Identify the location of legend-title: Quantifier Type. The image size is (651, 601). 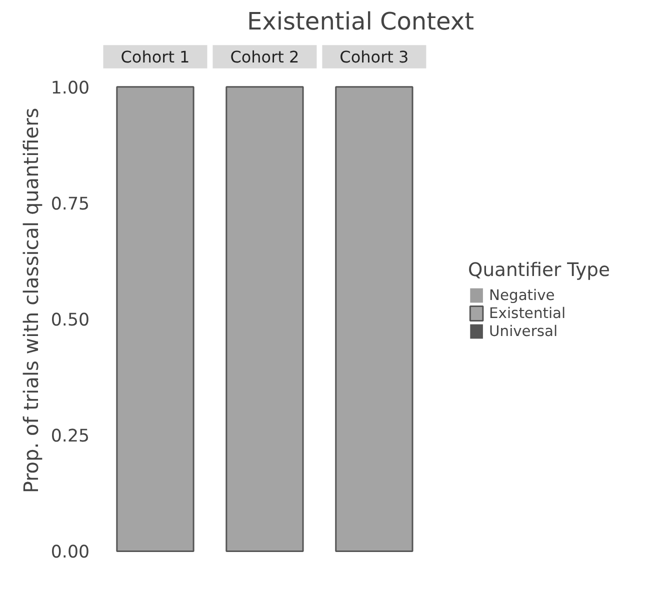
(539, 270).